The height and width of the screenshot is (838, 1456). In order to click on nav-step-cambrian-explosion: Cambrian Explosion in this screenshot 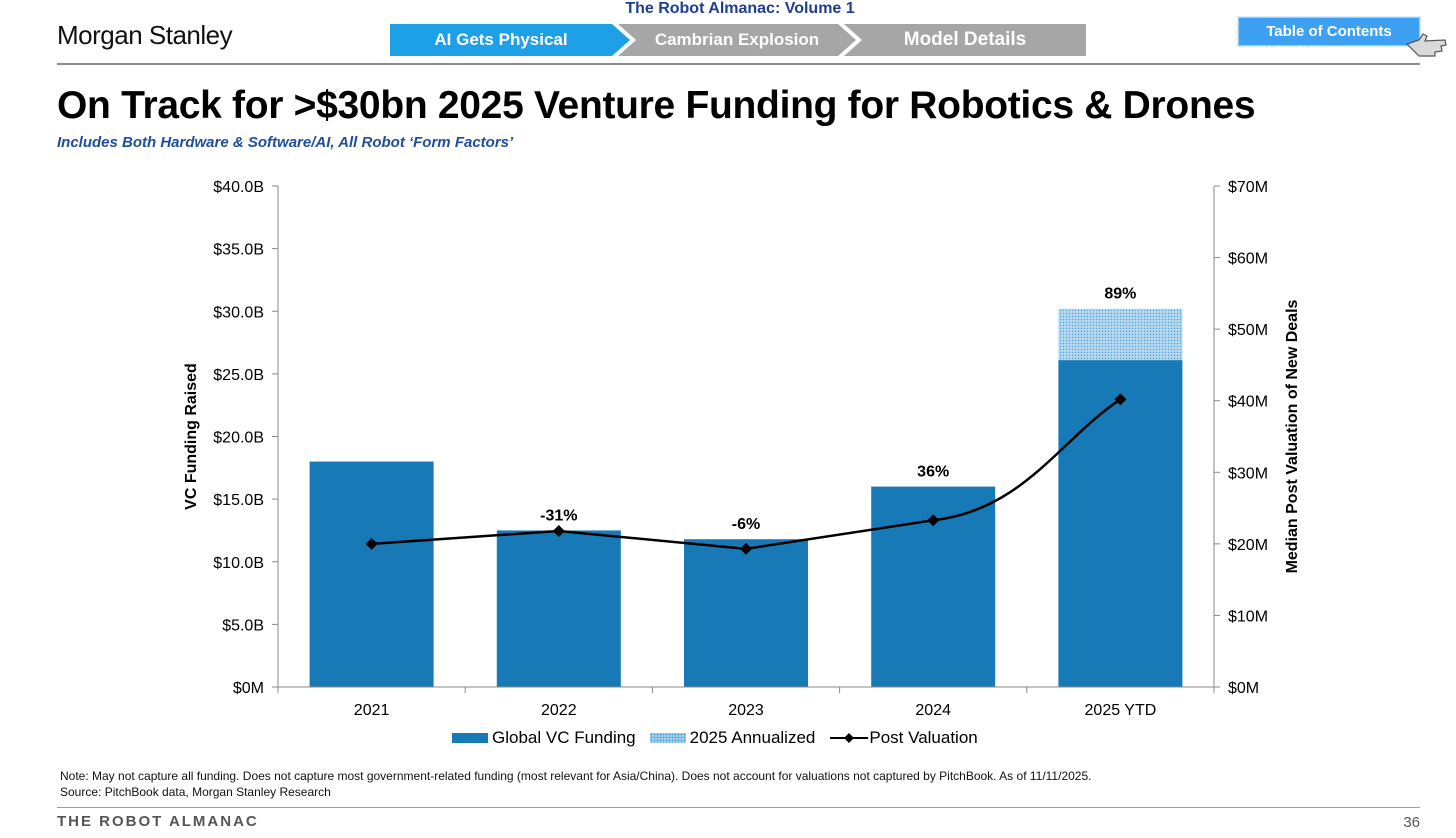, I will do `click(737, 40)`.